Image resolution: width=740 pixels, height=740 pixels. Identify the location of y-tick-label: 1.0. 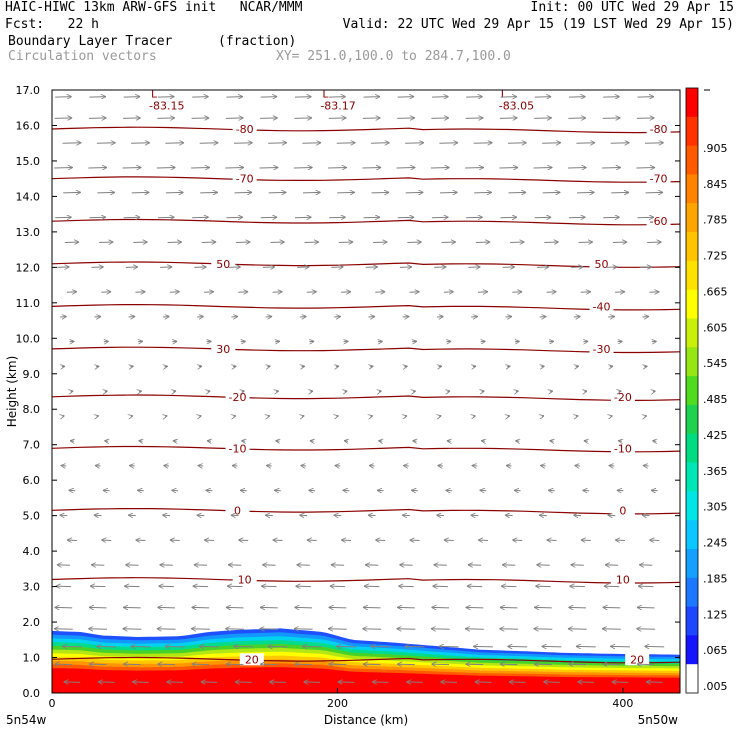
(32, 658).